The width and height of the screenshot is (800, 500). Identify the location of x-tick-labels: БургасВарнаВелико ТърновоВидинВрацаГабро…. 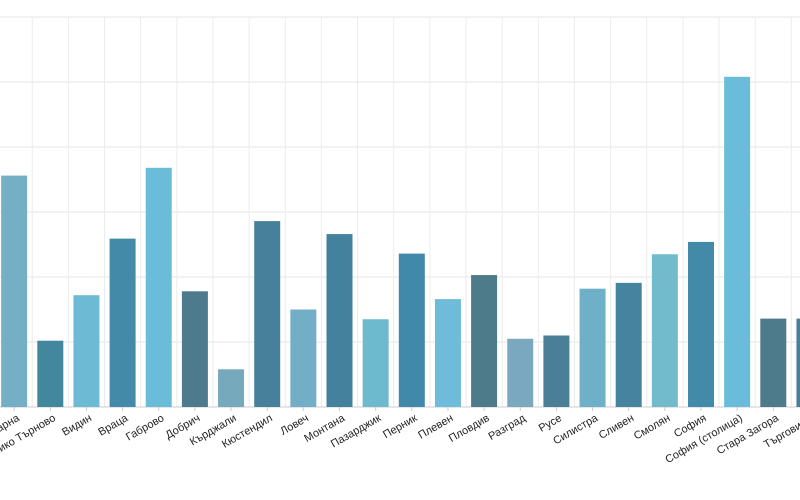
(400, 436).